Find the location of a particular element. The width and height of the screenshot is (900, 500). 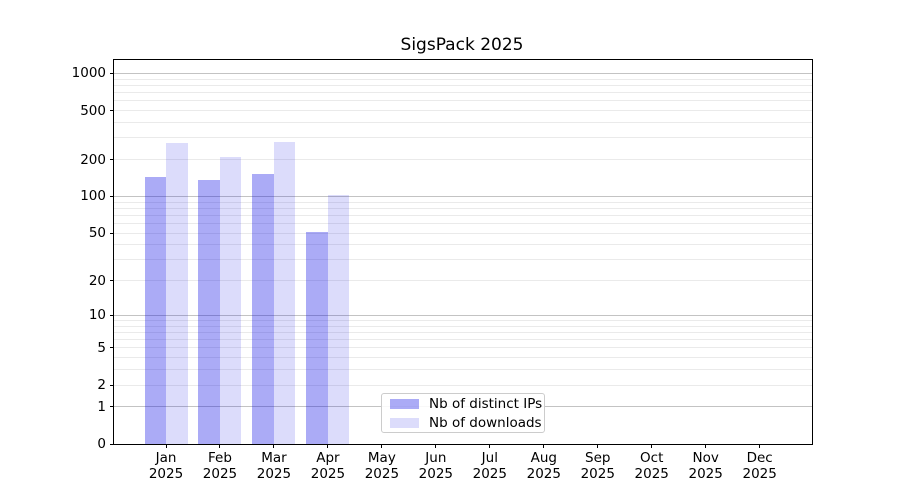

x-tick-label-oct: Oct 2025 is located at coordinates (651, 466).